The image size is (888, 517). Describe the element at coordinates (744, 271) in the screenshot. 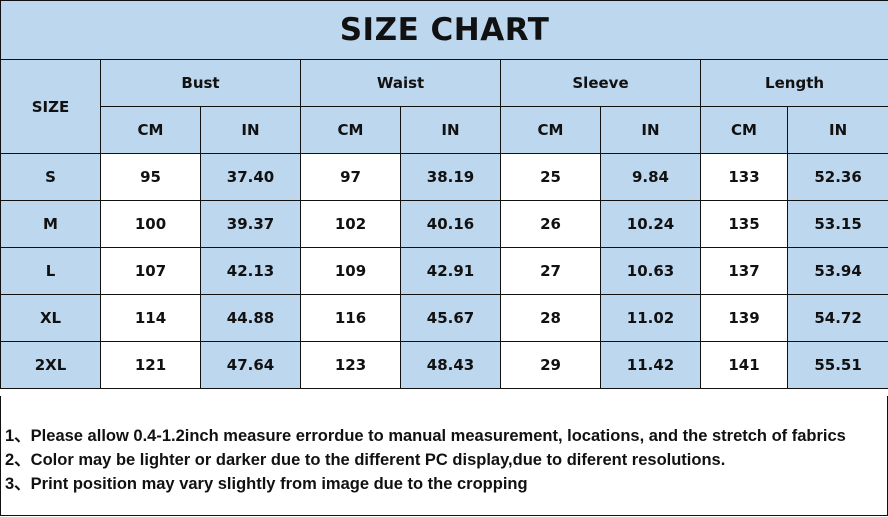

I see `value-cell: 137` at that location.